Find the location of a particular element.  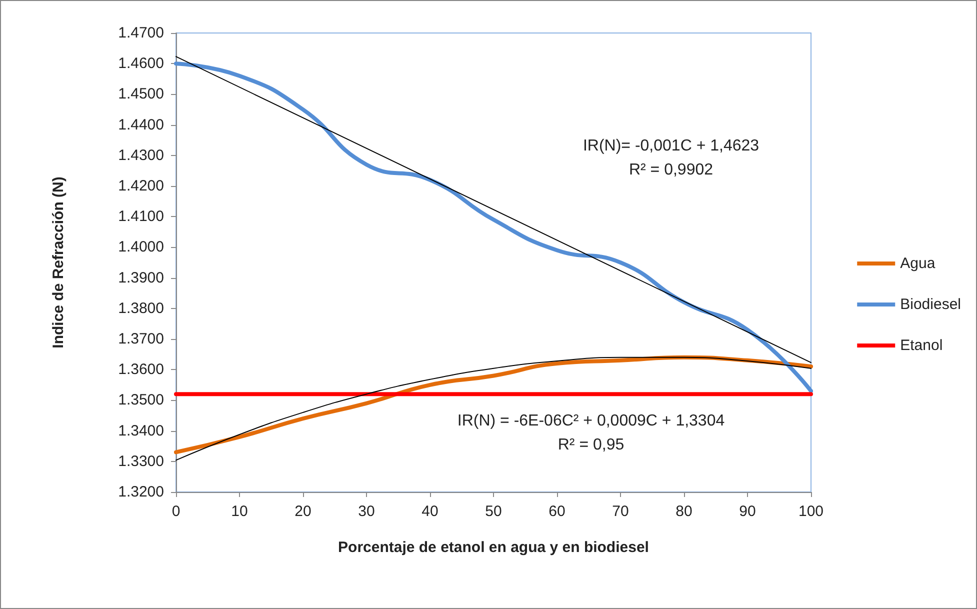

y-tick-label: 1.3400 is located at coordinates (141, 431).